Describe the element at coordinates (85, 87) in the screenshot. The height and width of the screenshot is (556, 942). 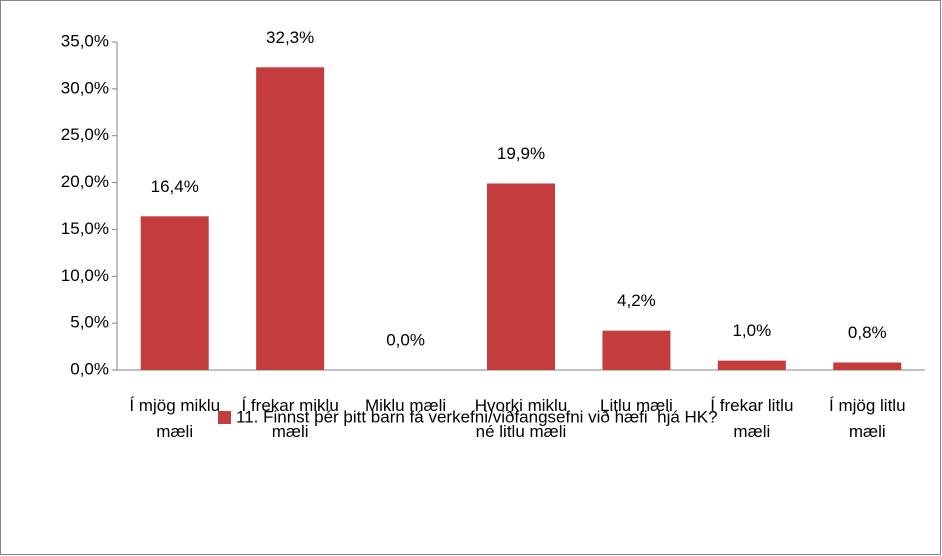
I see `y-tick-label: 30,0%` at that location.